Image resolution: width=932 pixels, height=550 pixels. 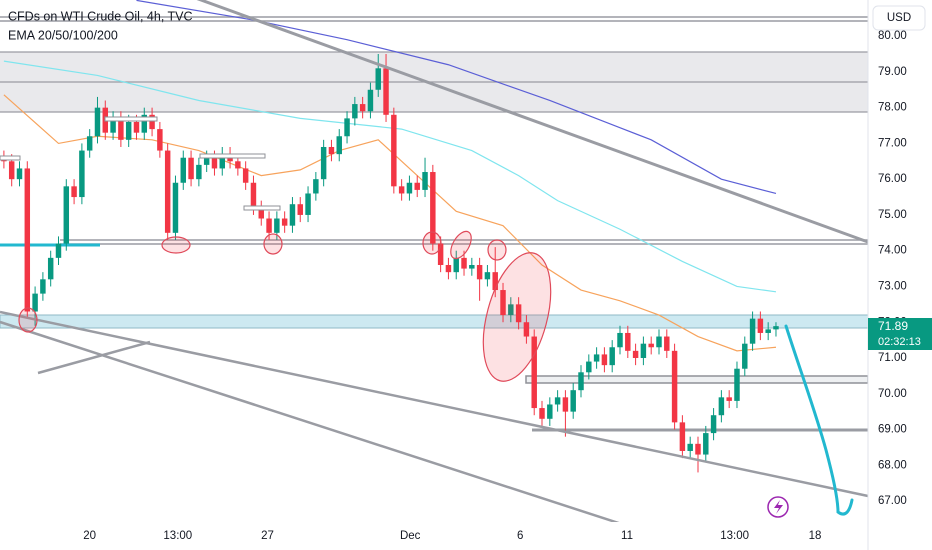 What do you see at coordinates (892, 465) in the screenshot?
I see `y-tick-label: 68.00` at bounding box center [892, 465].